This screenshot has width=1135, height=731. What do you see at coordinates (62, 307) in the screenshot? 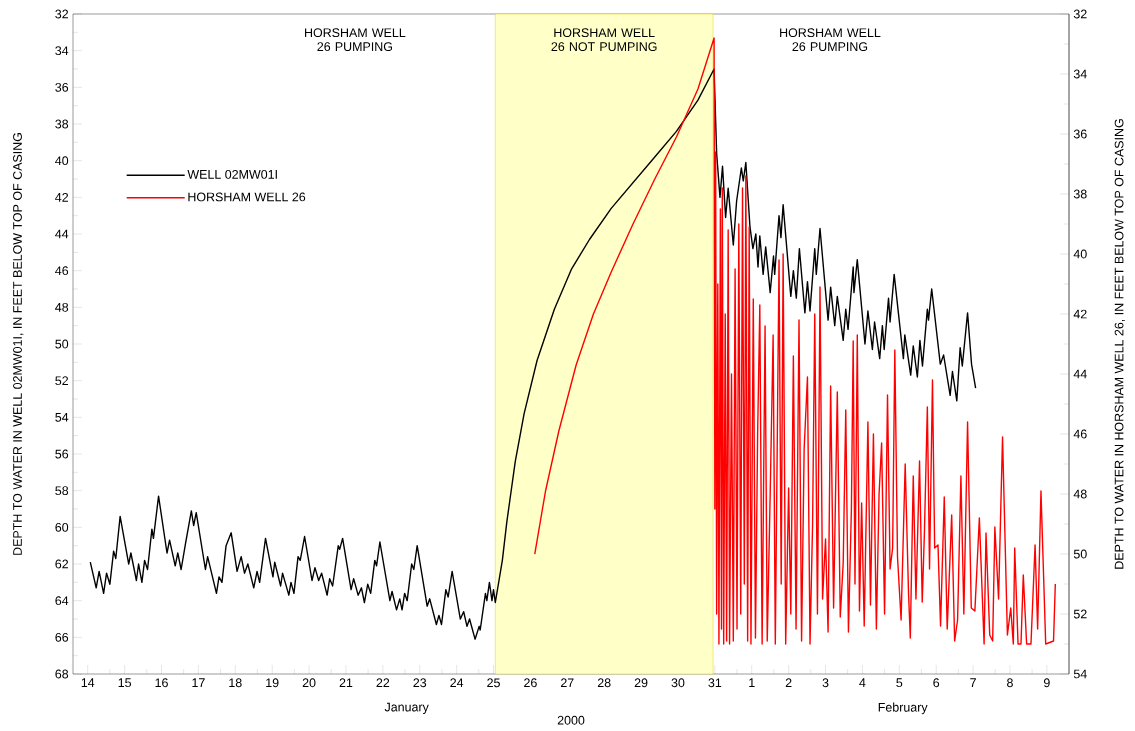
I see `y-tick-label: 48` at bounding box center [62, 307].